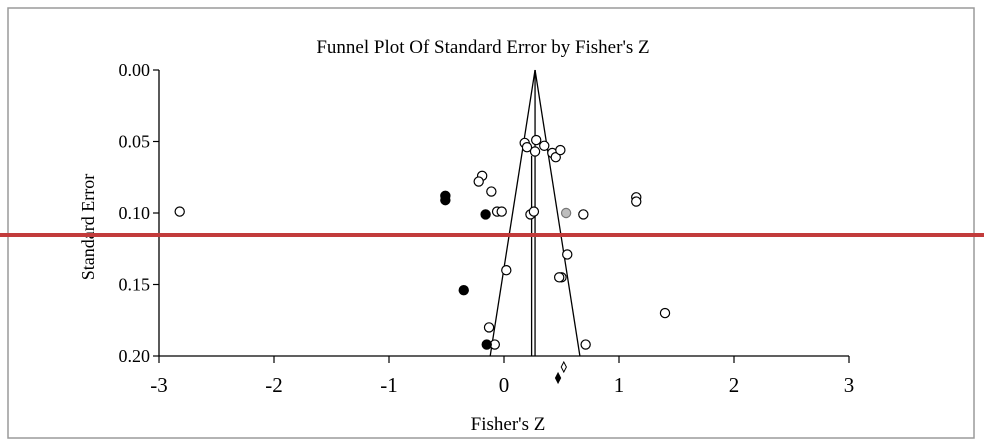 The height and width of the screenshot is (443, 984). Describe the element at coordinates (389, 385) in the screenshot. I see `x-tick-label: -1` at that location.